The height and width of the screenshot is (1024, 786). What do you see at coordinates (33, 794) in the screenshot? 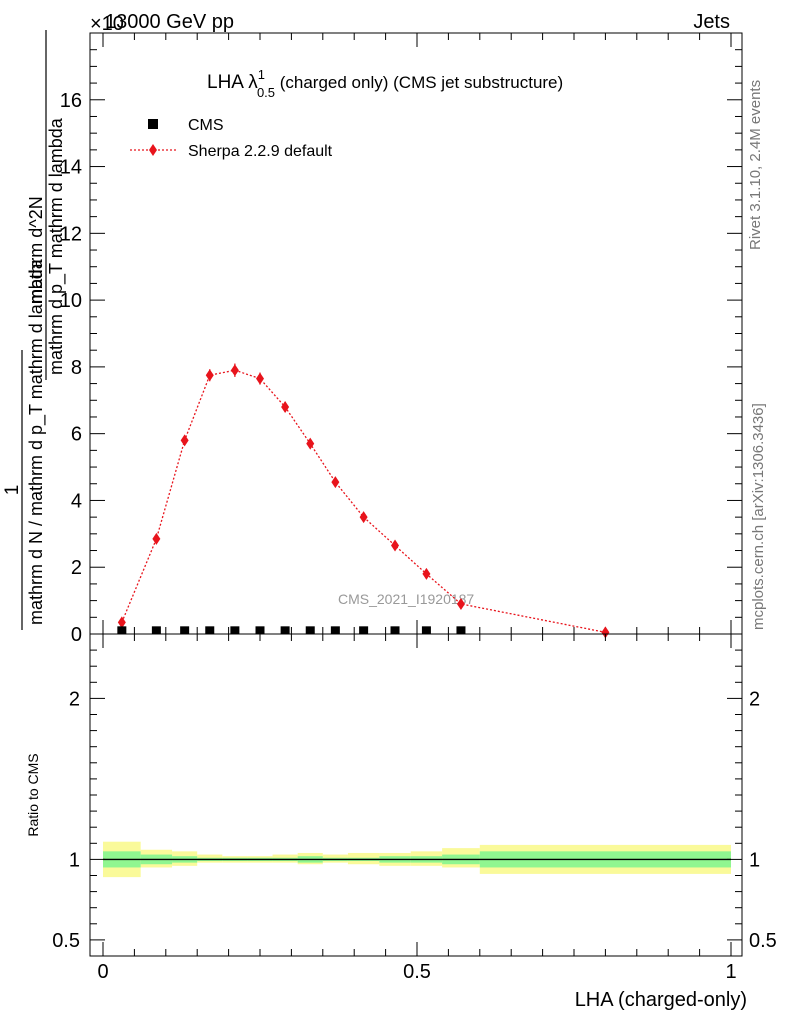
I see `ratio-axis-label: Ratio to CMS` at bounding box center [33, 794].